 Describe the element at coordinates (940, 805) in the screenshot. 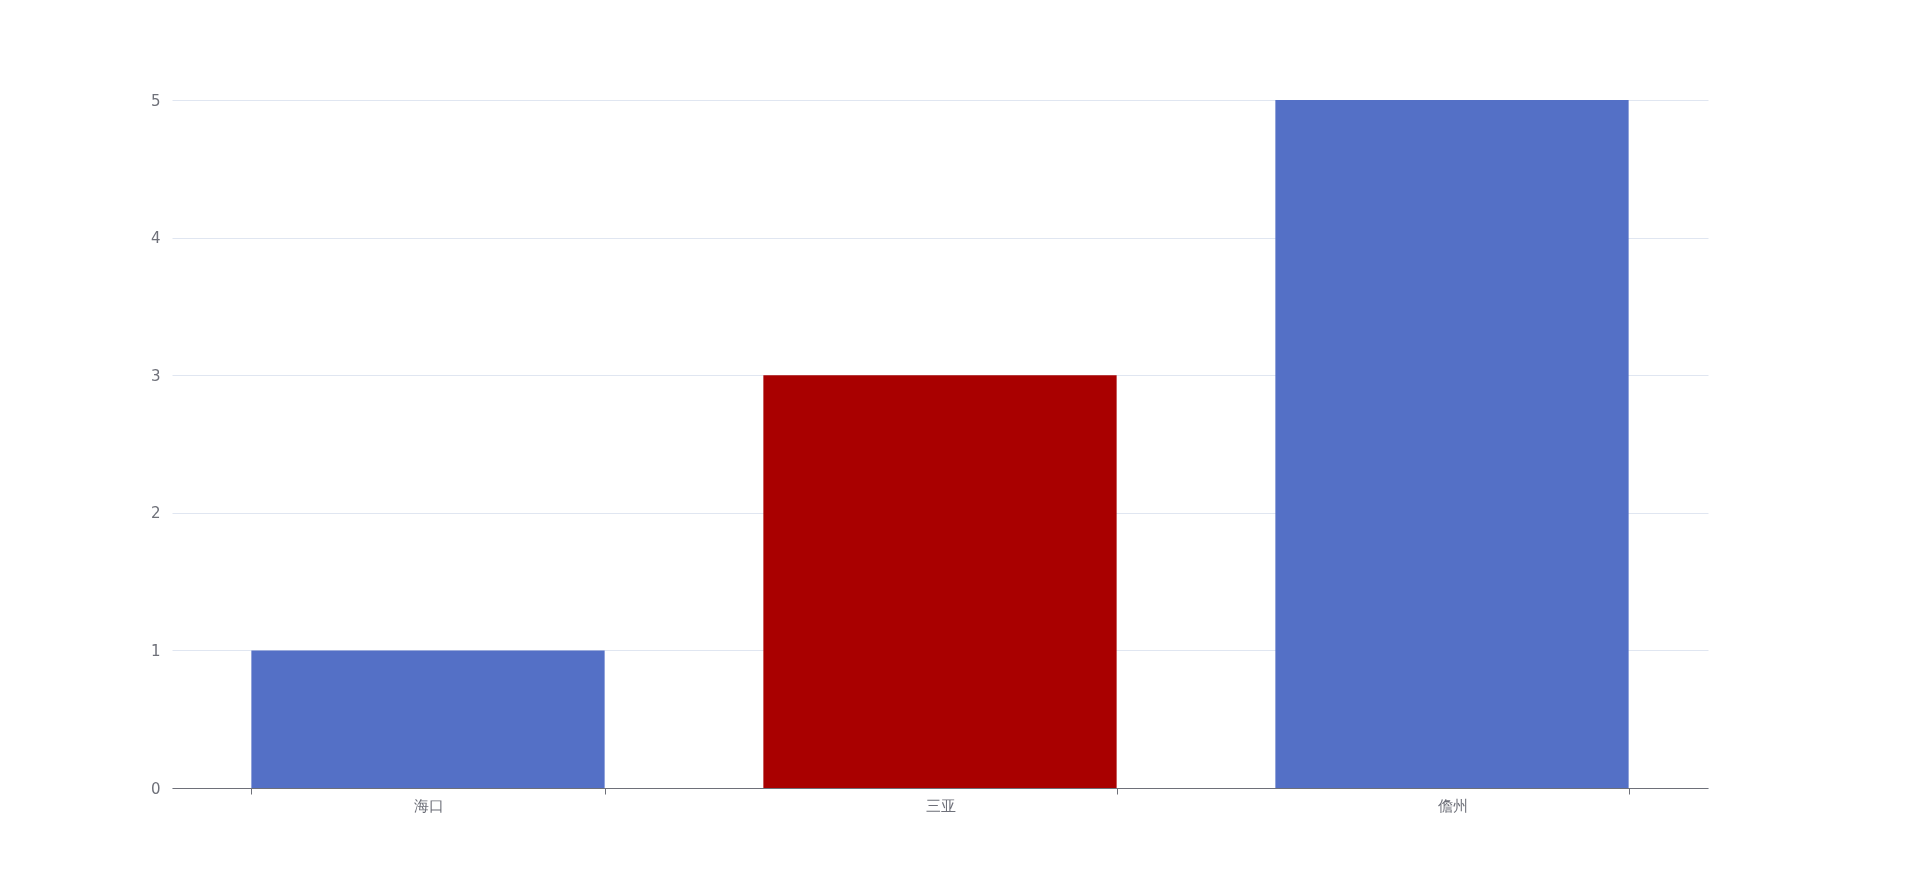

I see `x-tick-label: 三亚` at that location.